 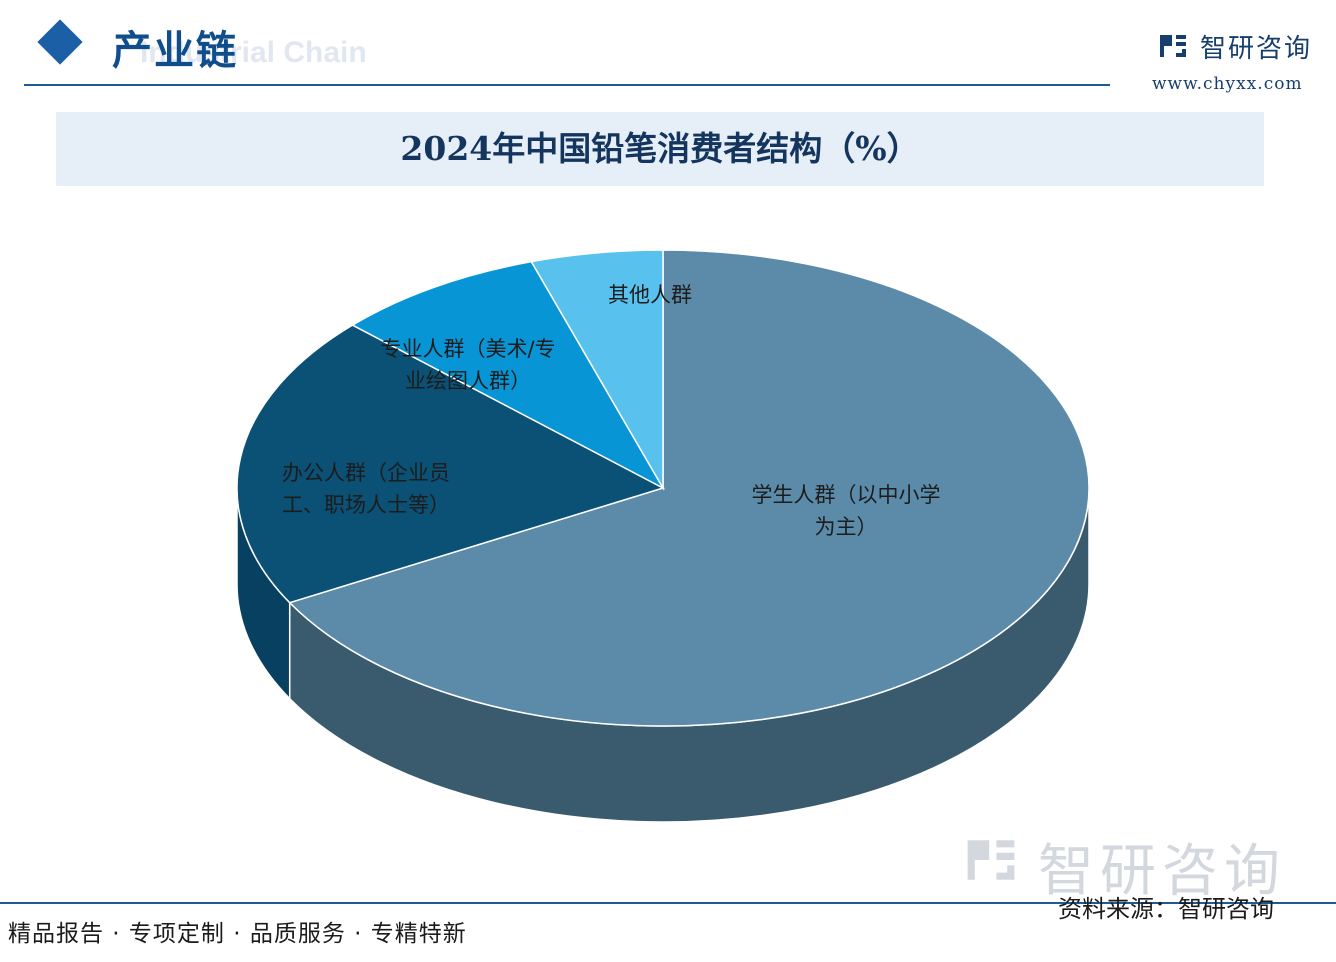 What do you see at coordinates (846, 511) in the screenshot?
I see `pie-slice-label: 学生人群（以中小学为主）` at bounding box center [846, 511].